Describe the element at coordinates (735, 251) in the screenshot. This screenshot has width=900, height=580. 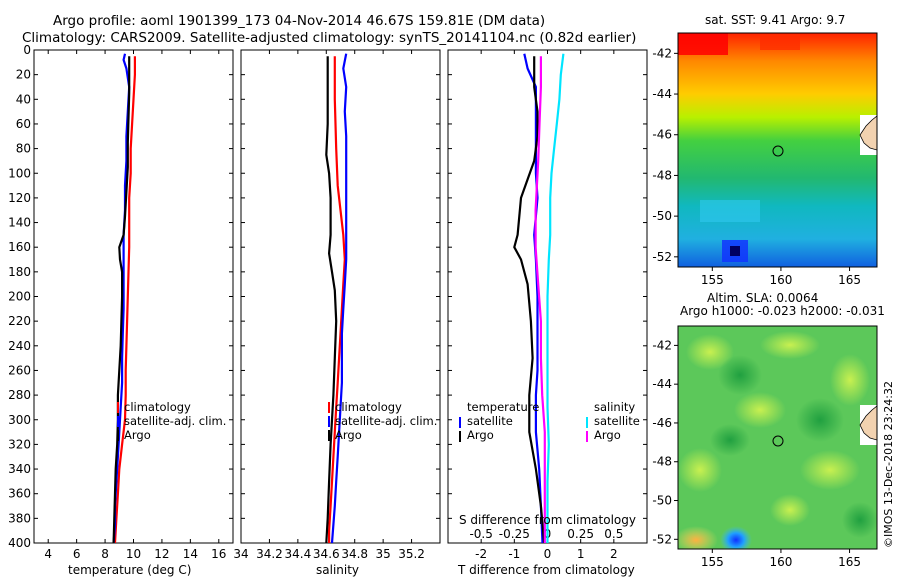
I see `sst-cold-spot` at that location.